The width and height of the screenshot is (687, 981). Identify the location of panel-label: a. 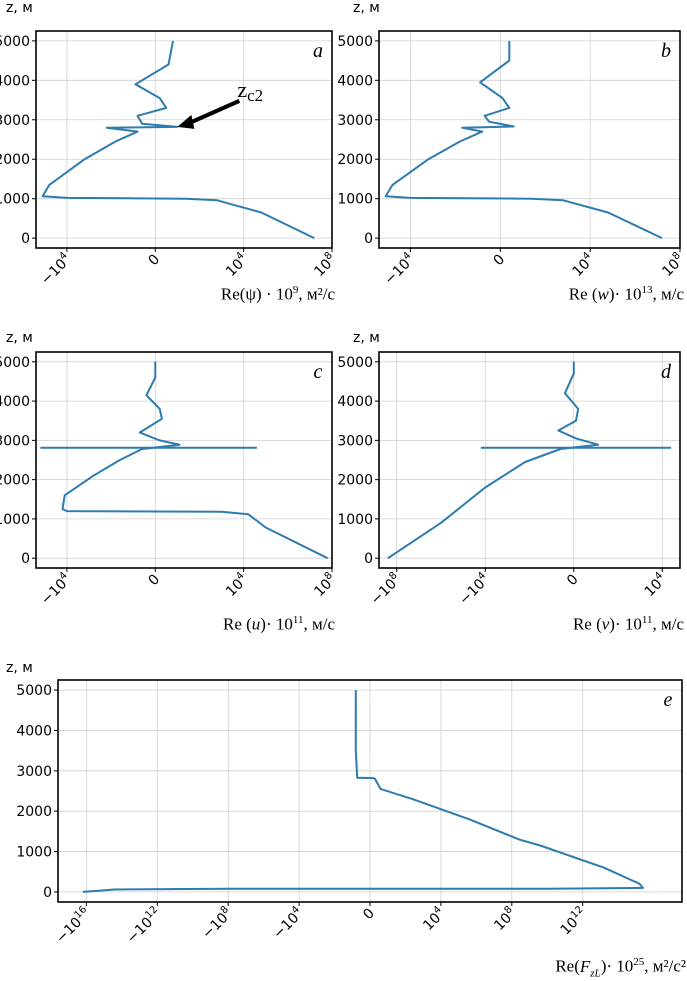
(318, 51).